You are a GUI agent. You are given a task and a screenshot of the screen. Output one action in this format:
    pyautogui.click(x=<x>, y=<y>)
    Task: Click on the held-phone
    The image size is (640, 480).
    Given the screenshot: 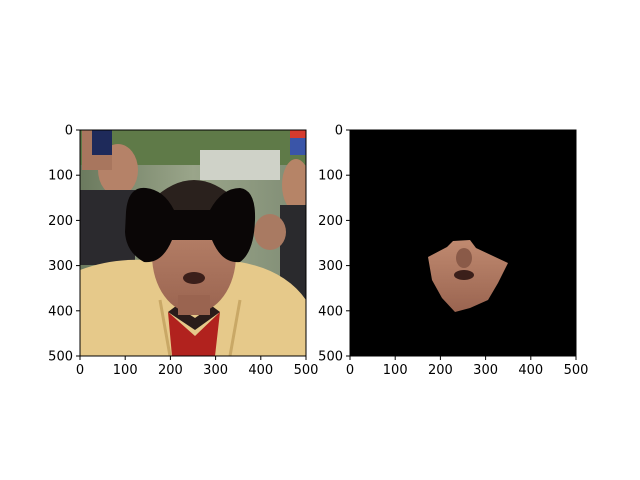 What is the action you would take?
    pyautogui.click(x=102, y=142)
    